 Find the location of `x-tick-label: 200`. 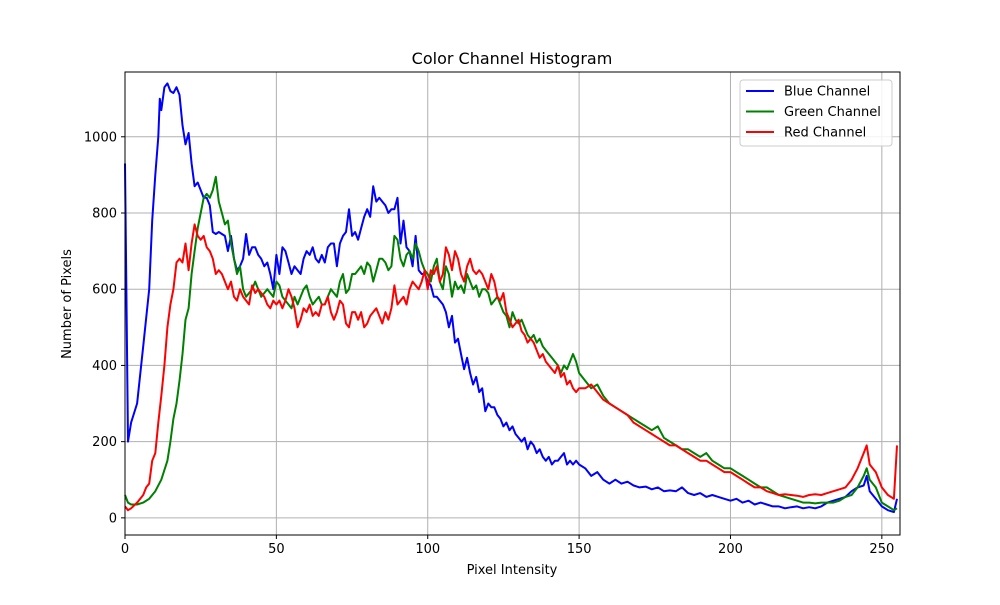

x-tick-label: 200 is located at coordinates (730, 549).